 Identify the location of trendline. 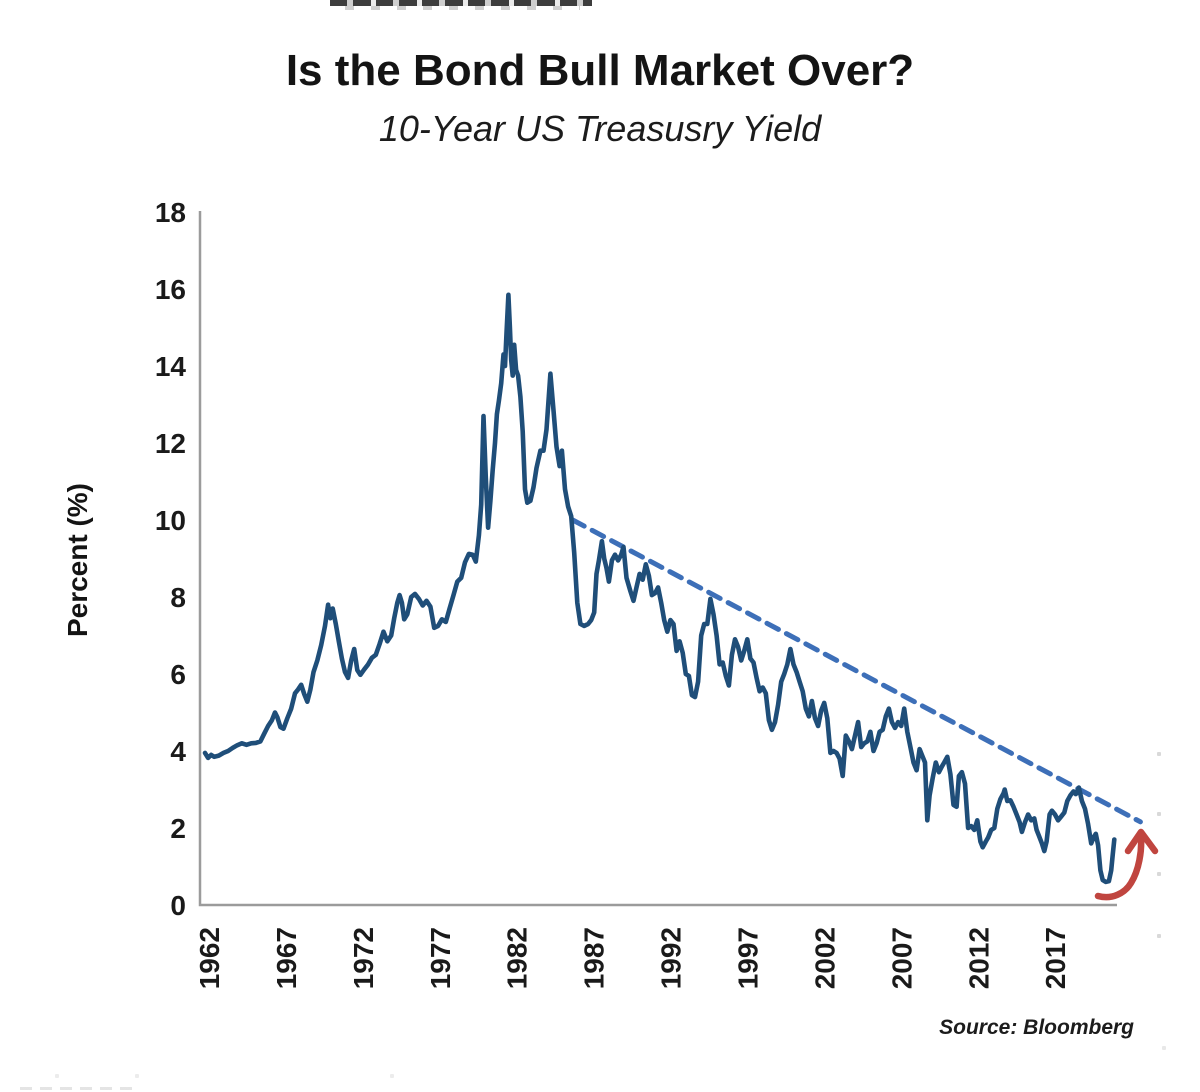
(856, 671).